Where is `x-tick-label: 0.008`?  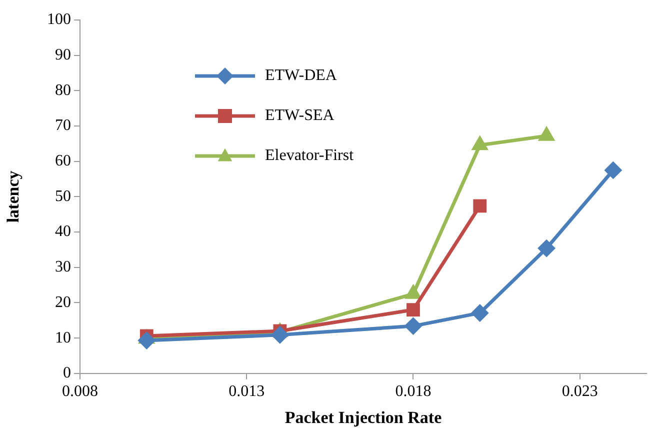 x-tick-label: 0.008 is located at coordinates (80, 391).